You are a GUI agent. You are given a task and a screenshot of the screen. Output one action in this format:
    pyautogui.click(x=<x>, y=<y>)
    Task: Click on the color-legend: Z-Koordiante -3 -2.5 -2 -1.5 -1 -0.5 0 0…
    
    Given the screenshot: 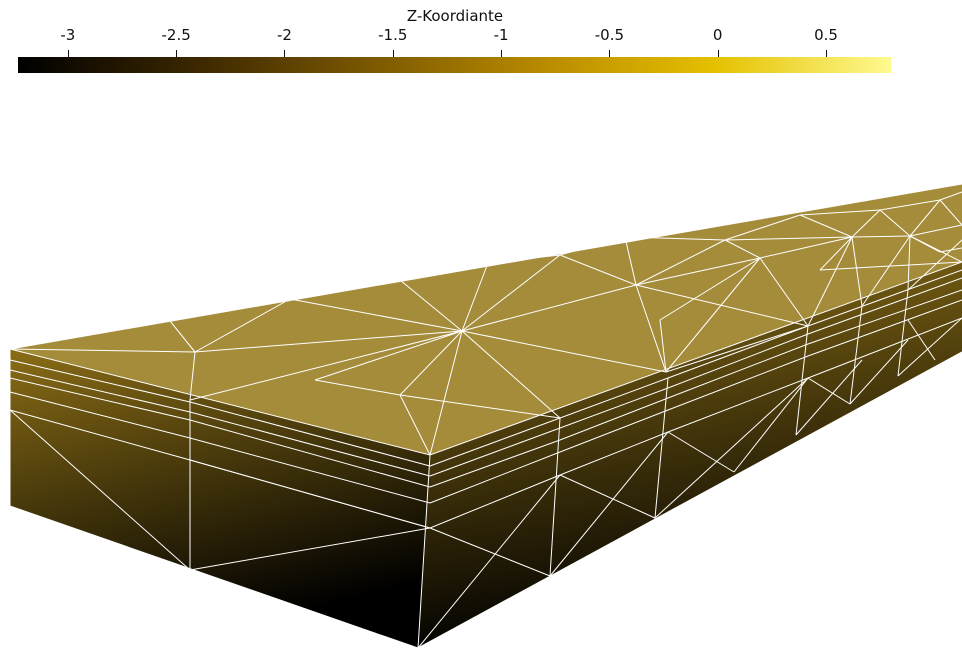 What is the action you would take?
    pyautogui.click(x=481, y=40)
    